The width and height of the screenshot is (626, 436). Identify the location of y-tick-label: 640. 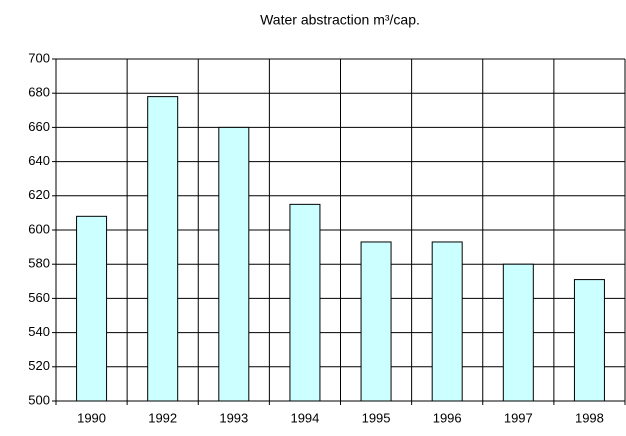
(39, 160).